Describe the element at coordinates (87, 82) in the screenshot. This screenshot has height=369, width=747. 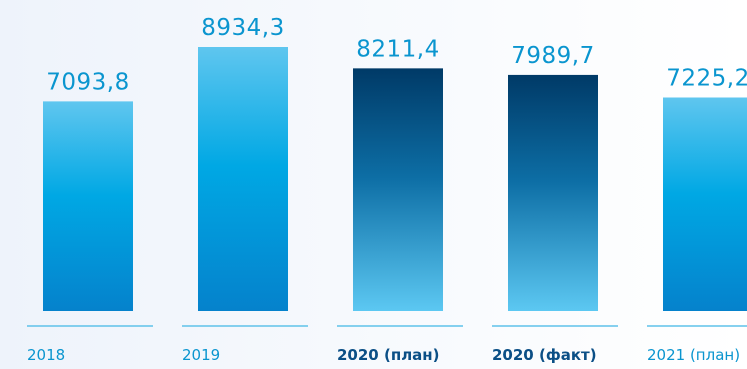
I see `value-label-1: 7093,8` at that location.